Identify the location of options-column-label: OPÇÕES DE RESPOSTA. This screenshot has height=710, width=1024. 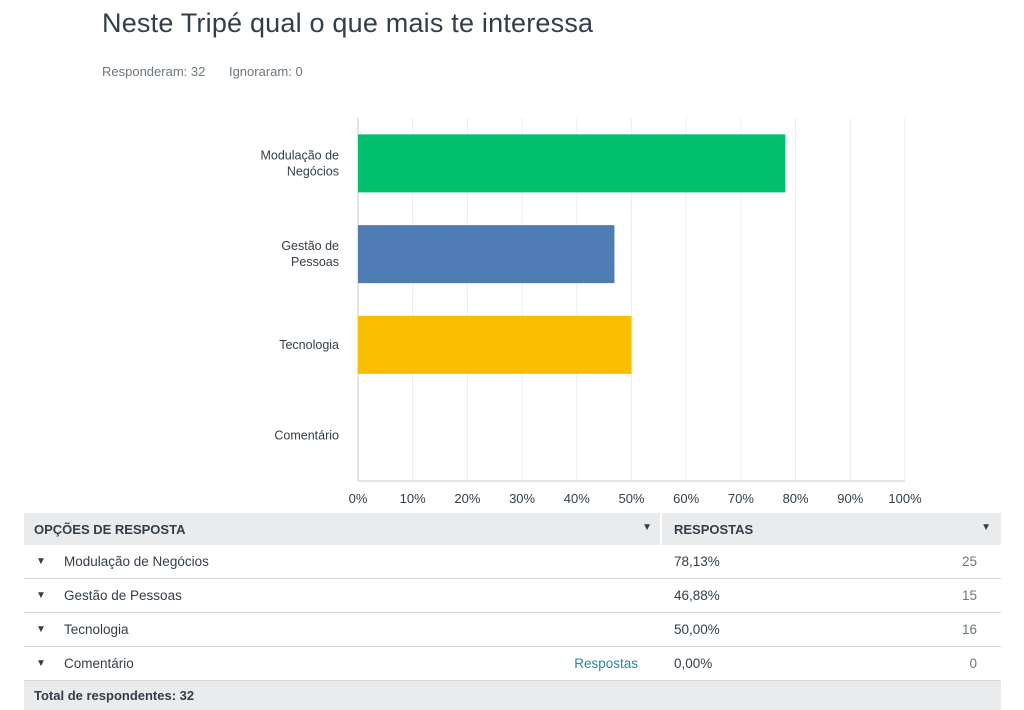
(110, 529).